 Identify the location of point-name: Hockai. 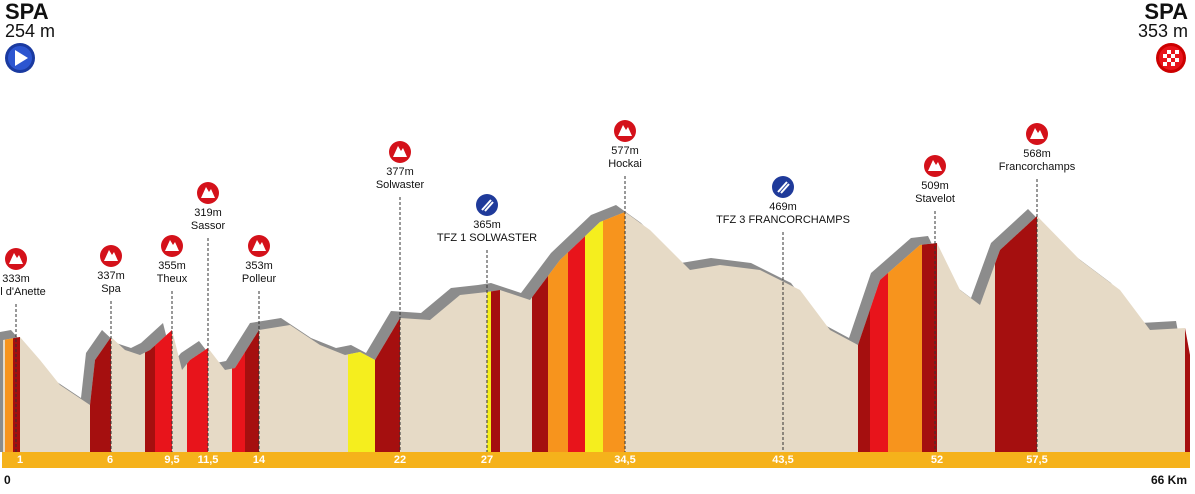
(625, 164).